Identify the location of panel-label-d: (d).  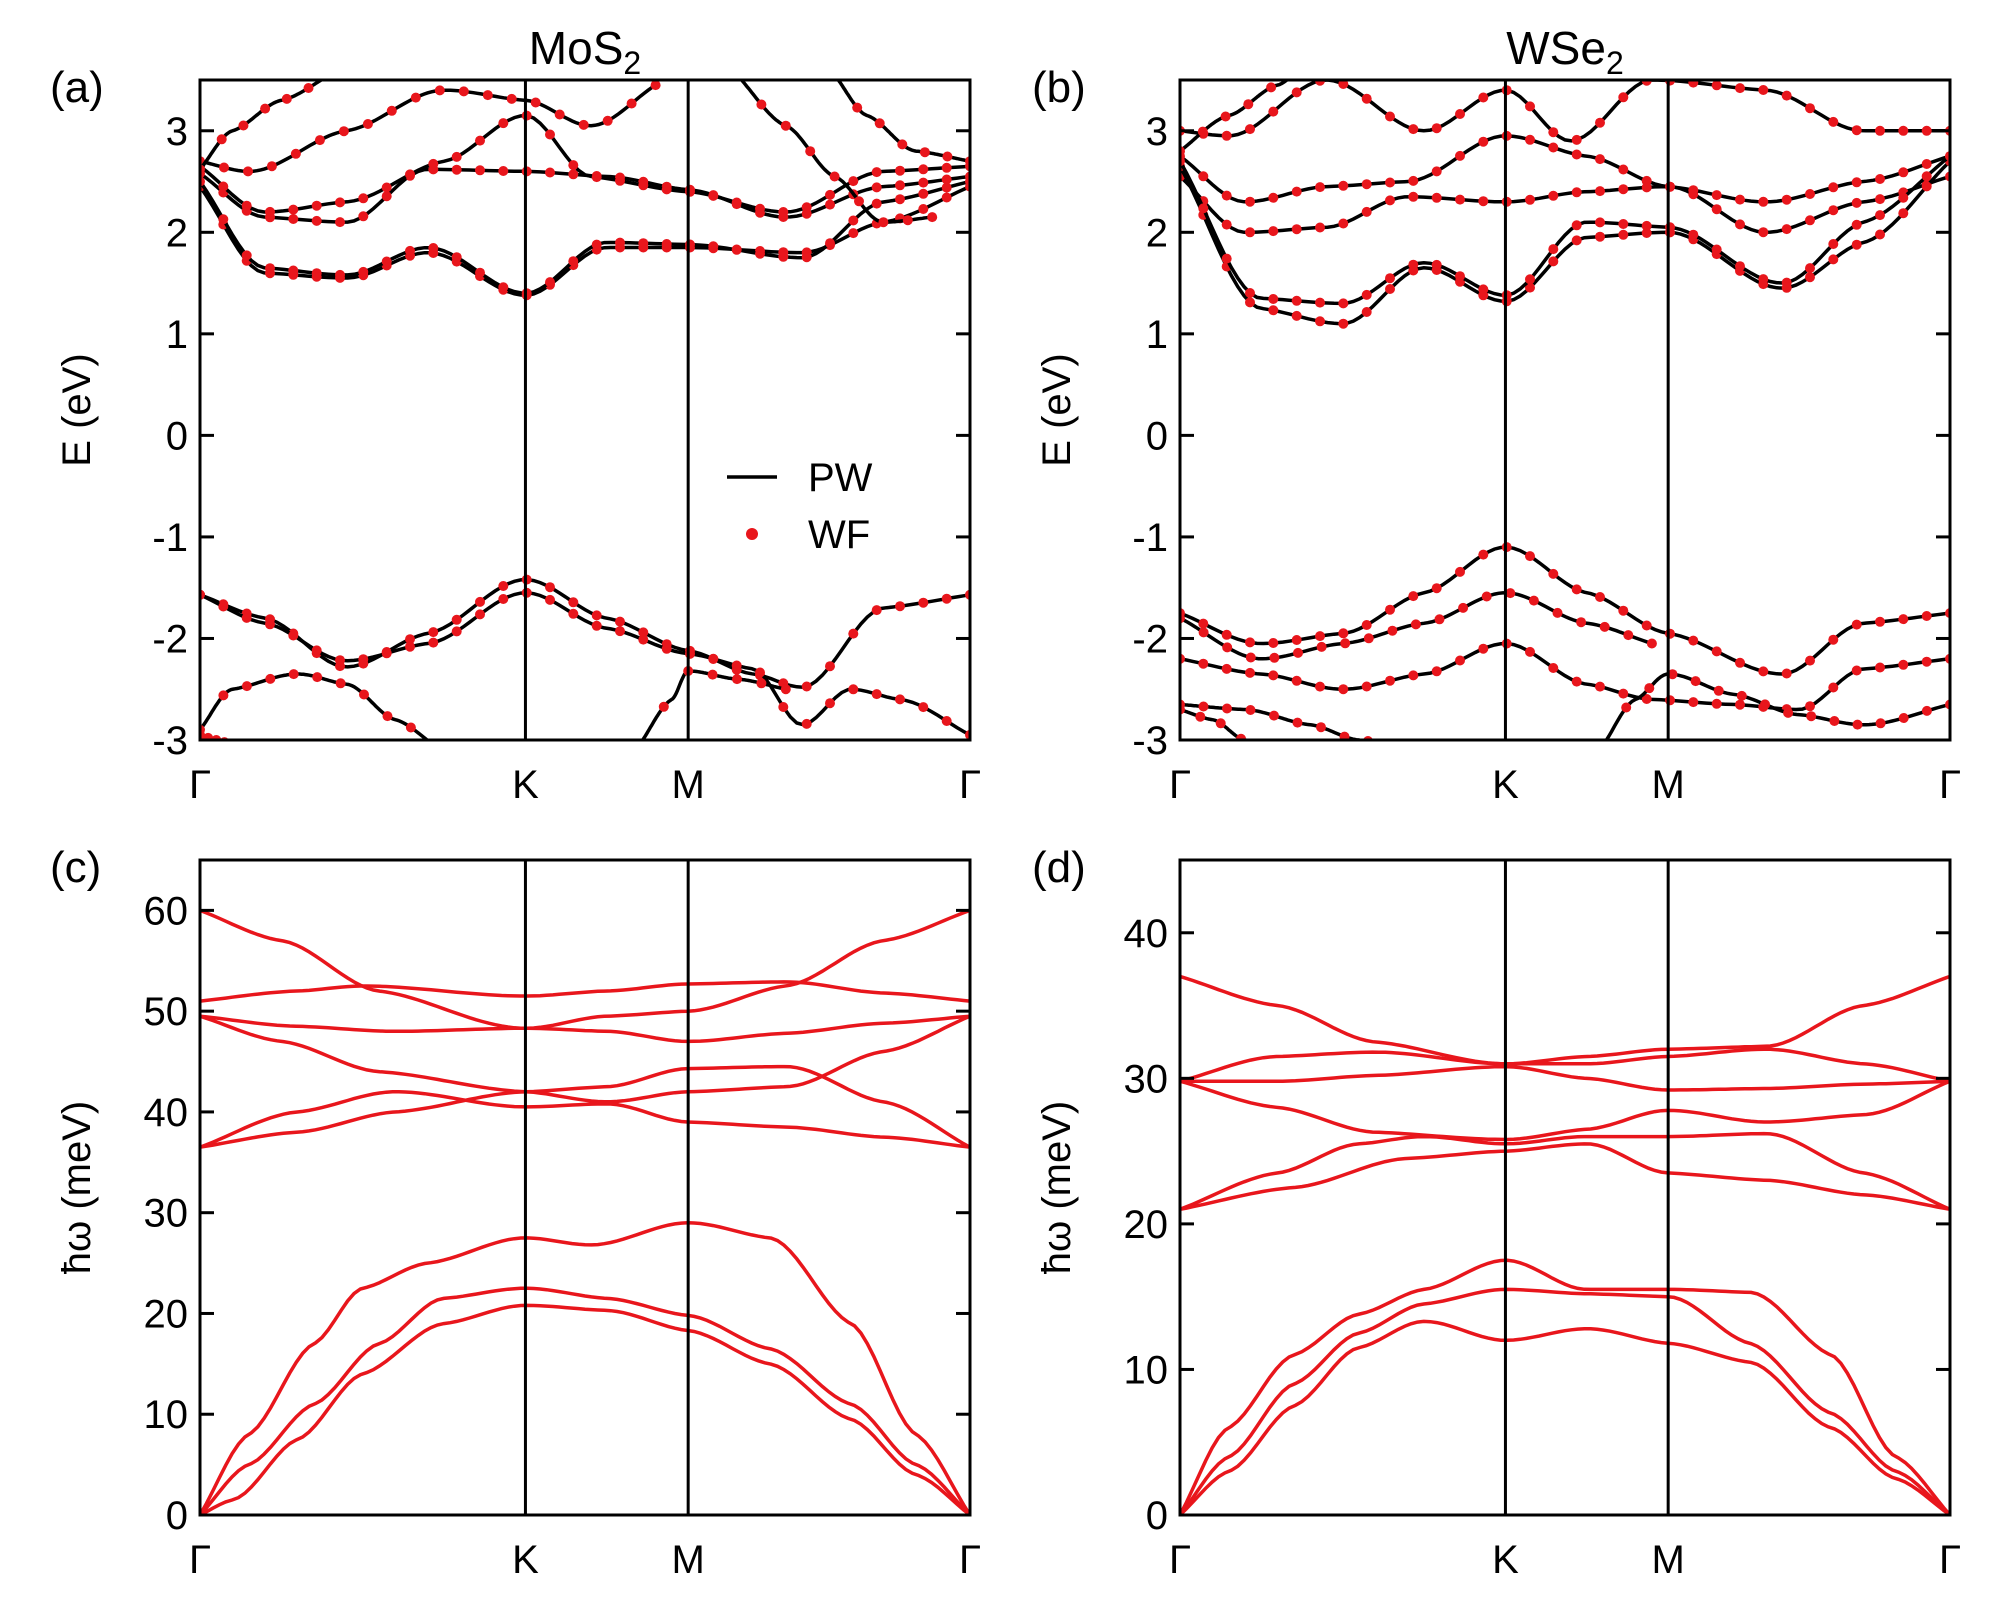
(1059, 867).